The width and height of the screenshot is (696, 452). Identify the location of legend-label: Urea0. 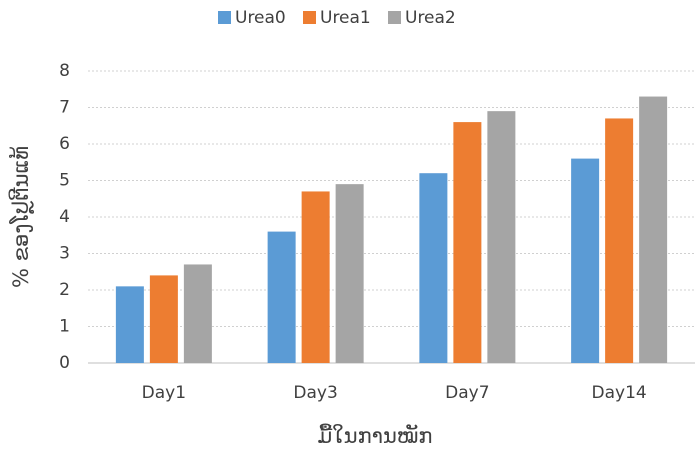
(260, 18).